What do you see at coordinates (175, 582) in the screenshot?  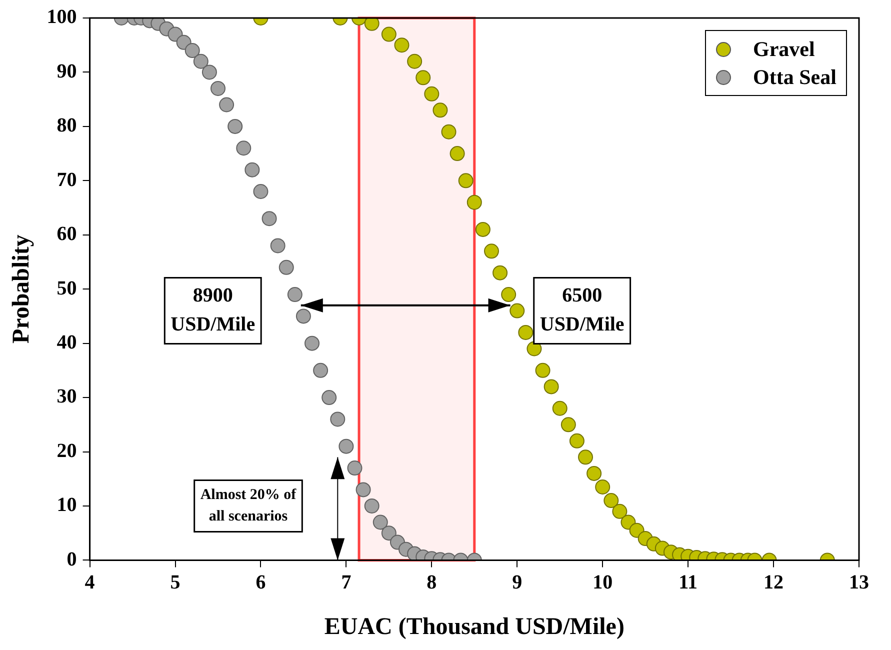 I see `x-tick-label: 5` at bounding box center [175, 582].